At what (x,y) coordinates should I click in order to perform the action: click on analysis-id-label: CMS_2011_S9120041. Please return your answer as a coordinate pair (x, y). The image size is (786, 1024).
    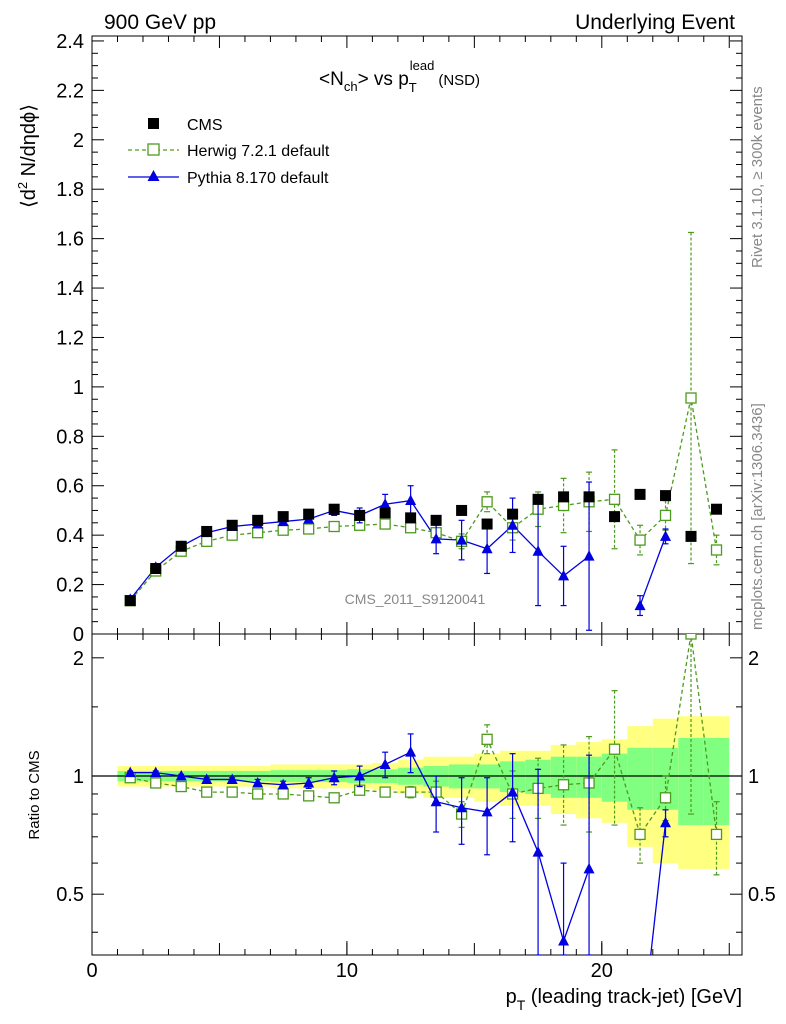
    Looking at the image, I should click on (415, 599).